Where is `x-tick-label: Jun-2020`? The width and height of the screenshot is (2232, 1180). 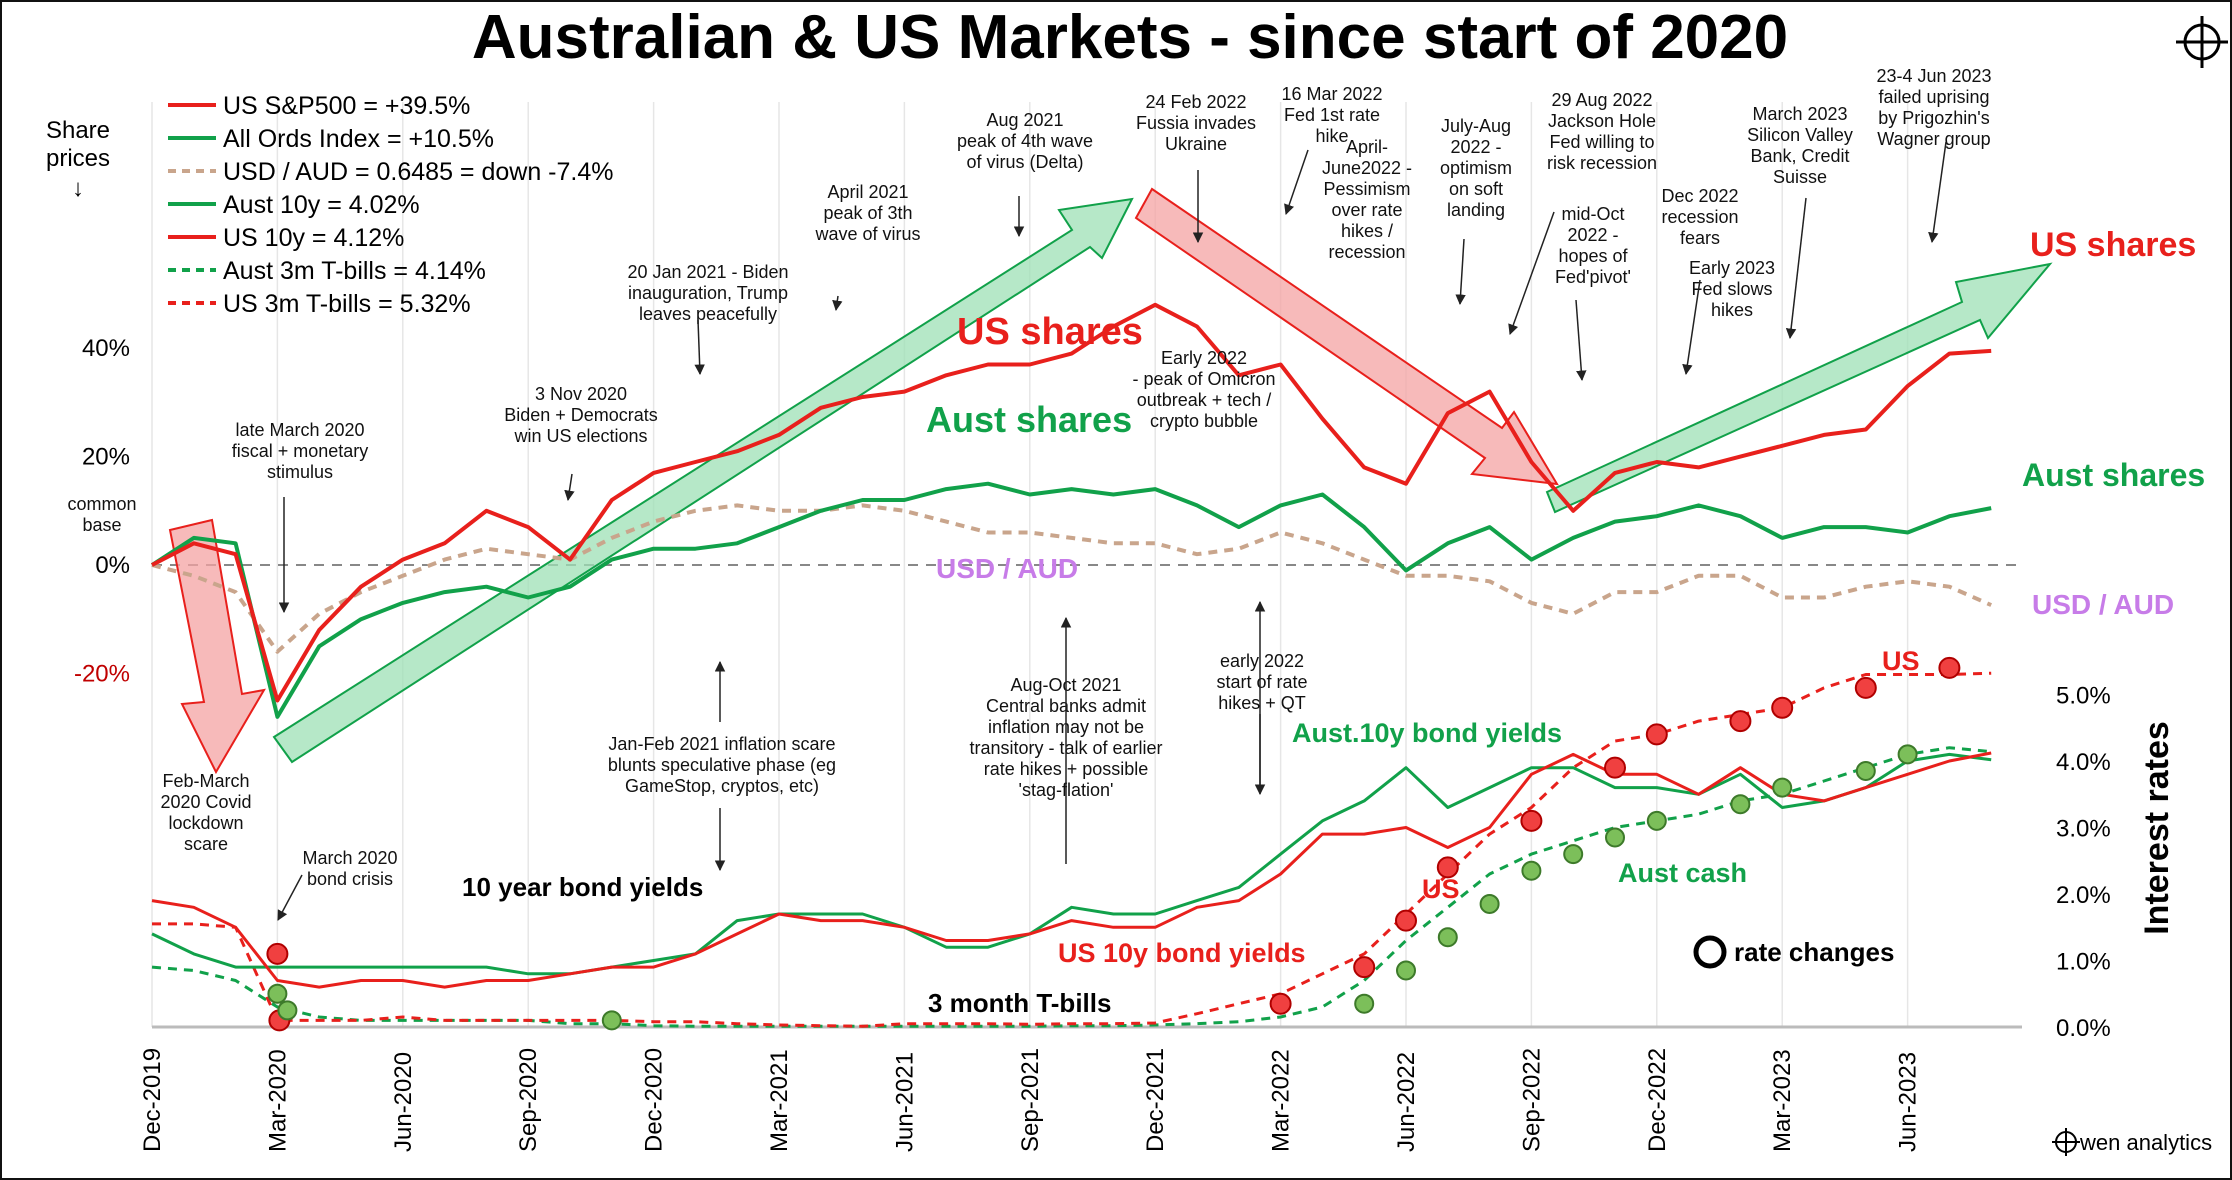
x-tick-label: Jun-2020 is located at coordinates (403, 1102).